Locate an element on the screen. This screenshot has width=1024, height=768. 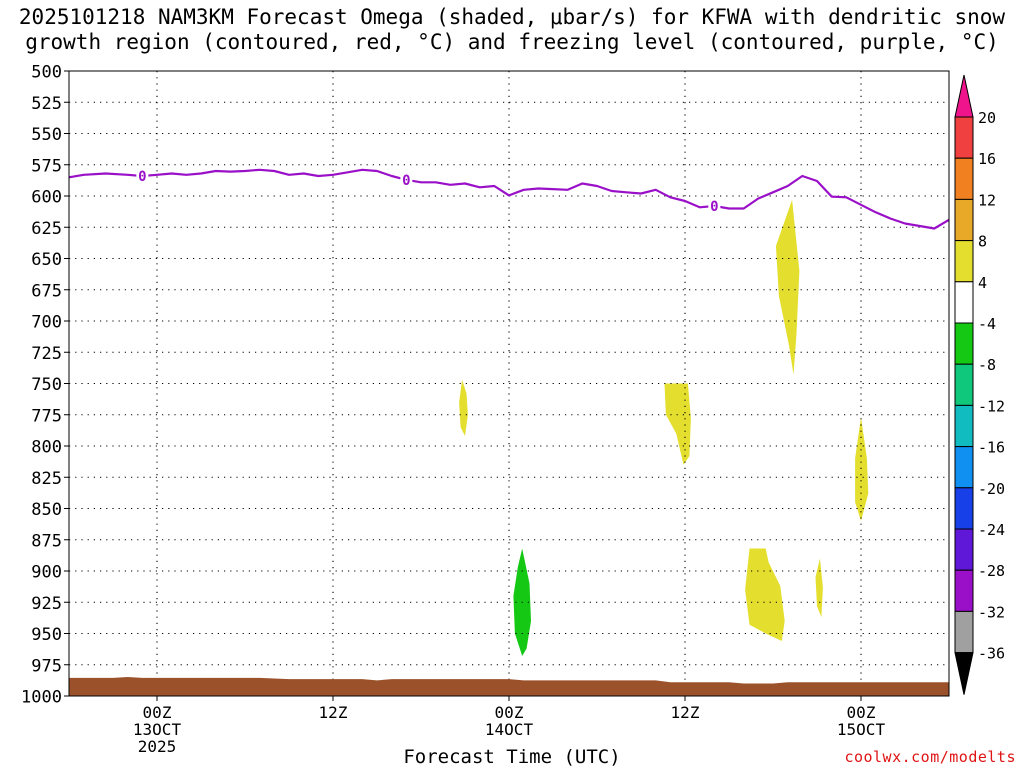
colorbar-top-triangle is located at coordinates (964, 96).